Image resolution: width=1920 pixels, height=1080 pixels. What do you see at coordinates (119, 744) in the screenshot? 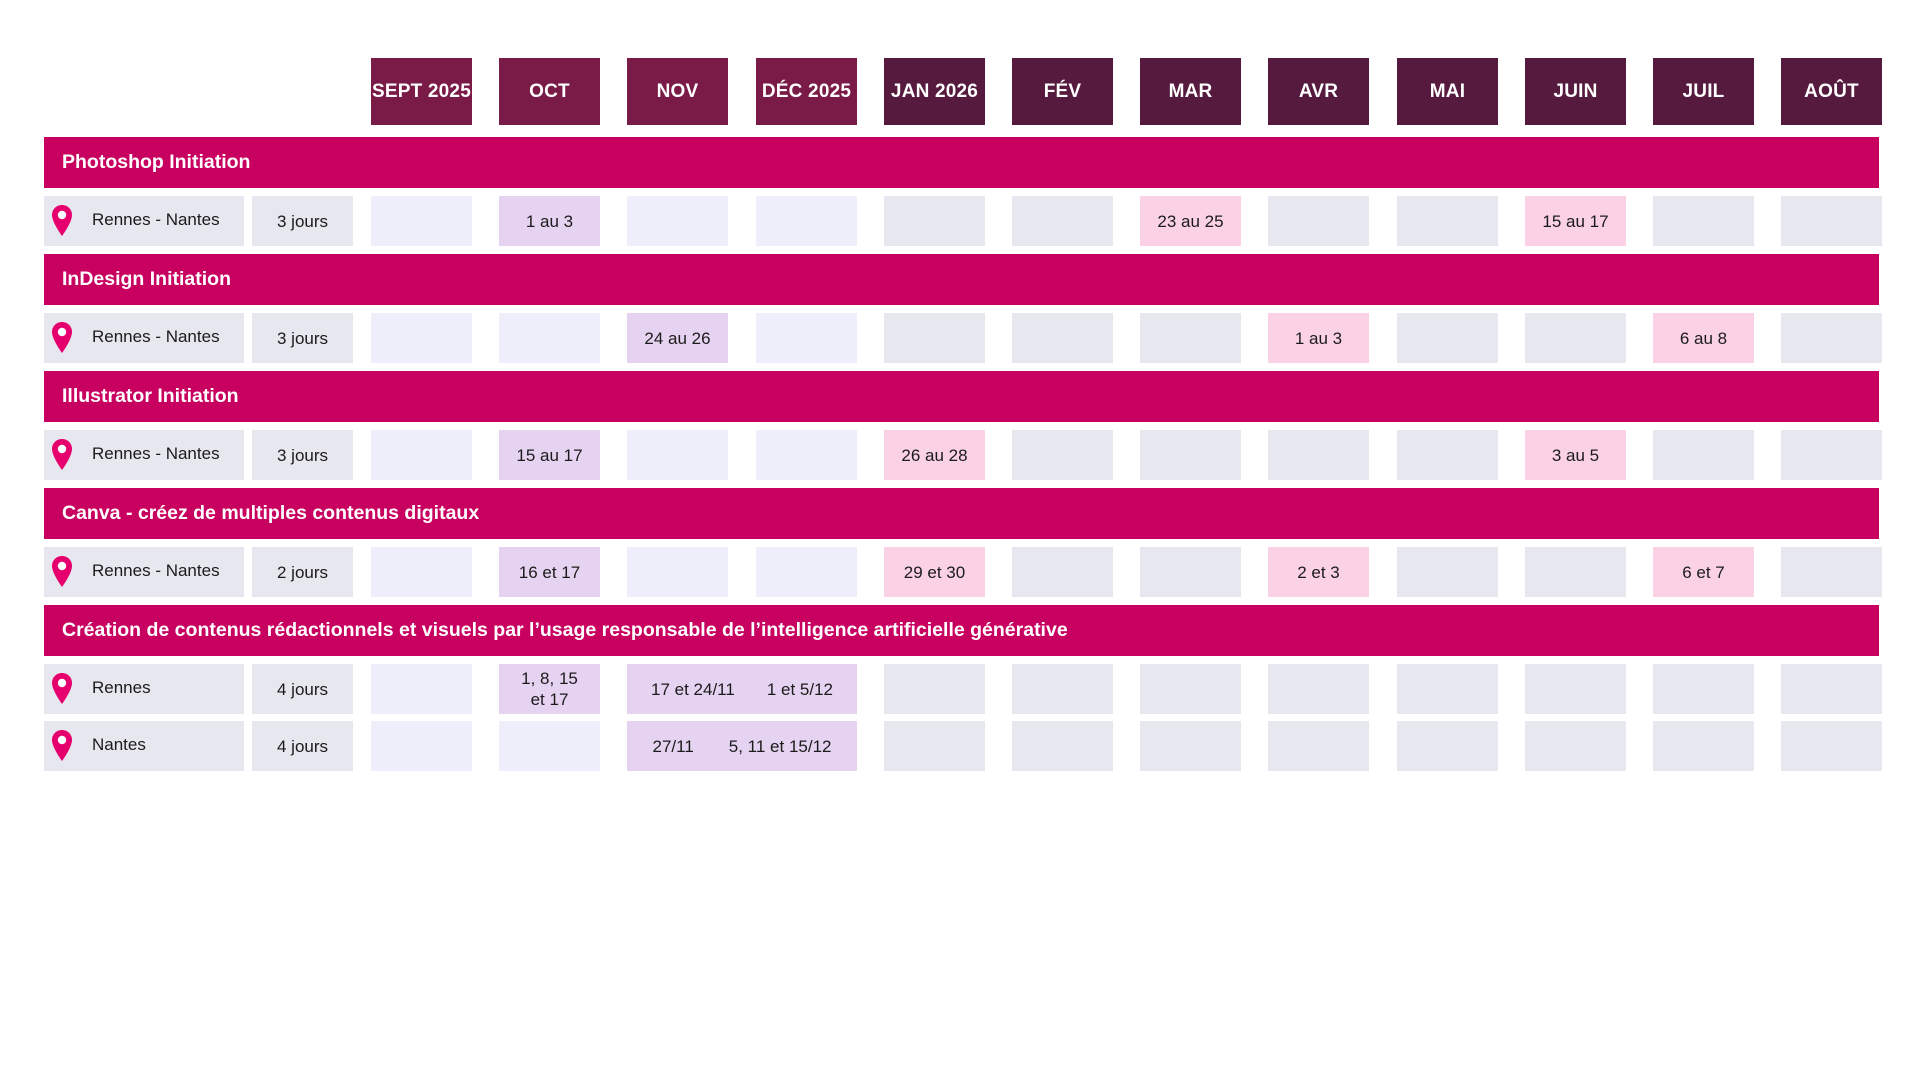
I see `location-label: Nantes` at bounding box center [119, 744].